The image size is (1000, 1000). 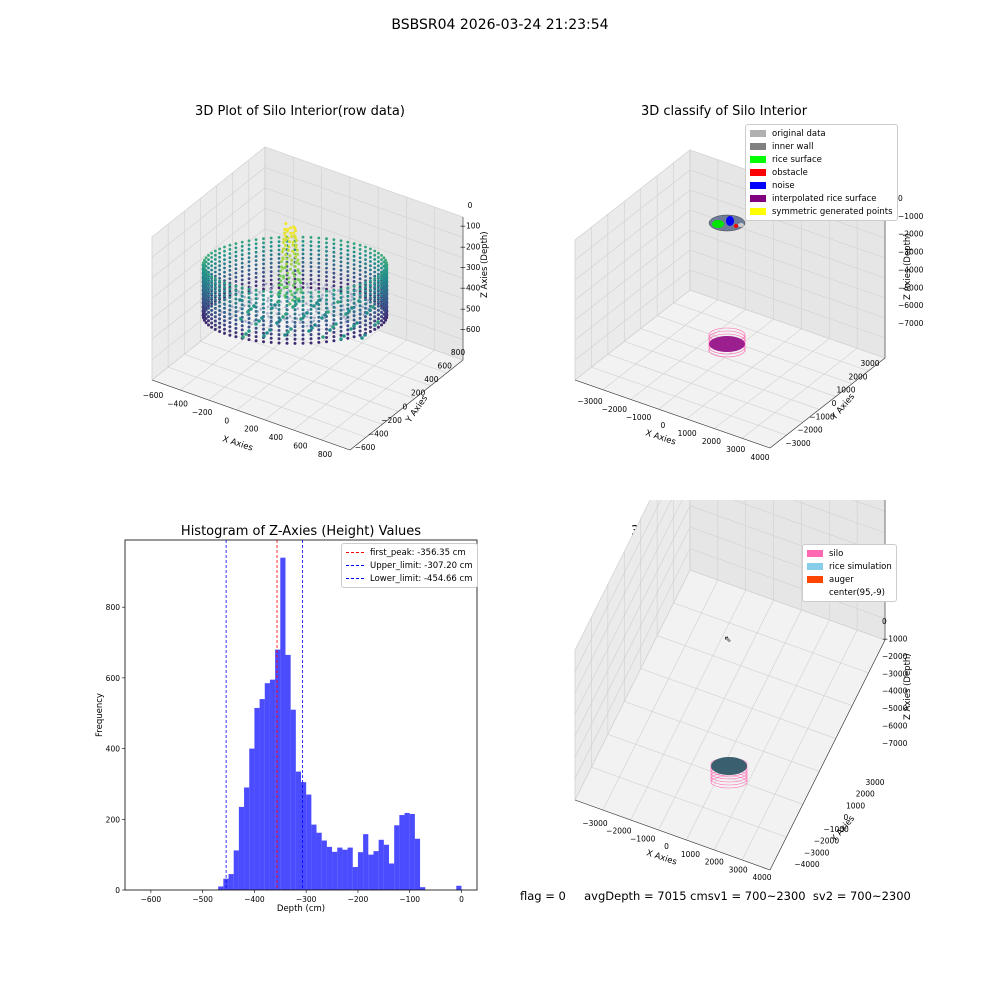 I want to click on legend-entry: first_peak: -356.35 cm, so click(x=409, y=552).